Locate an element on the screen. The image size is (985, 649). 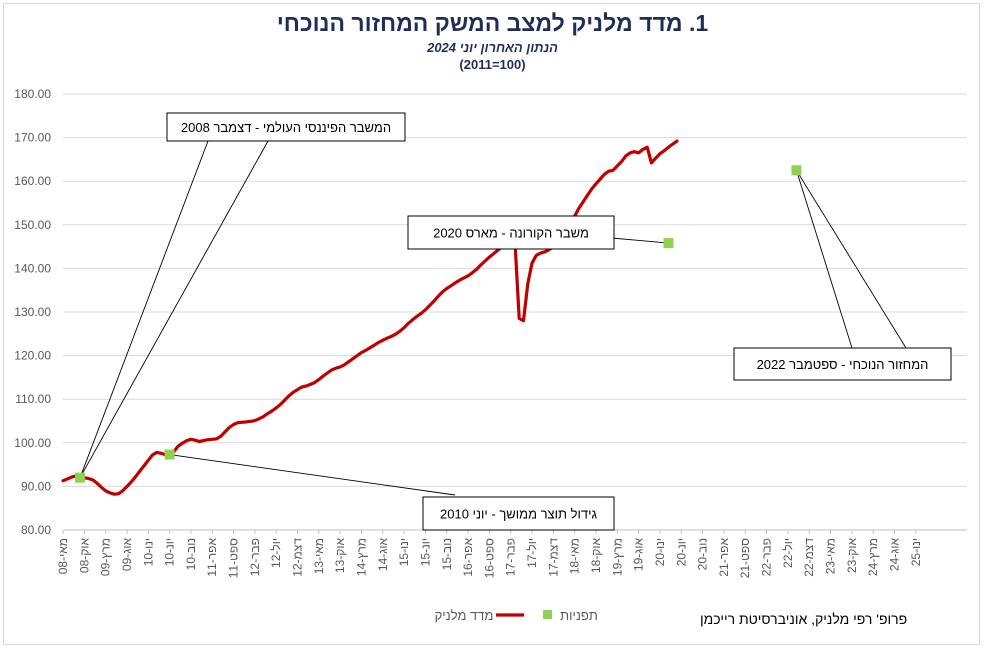
x-tick-label: פבר-17 is located at coordinates (511, 557).